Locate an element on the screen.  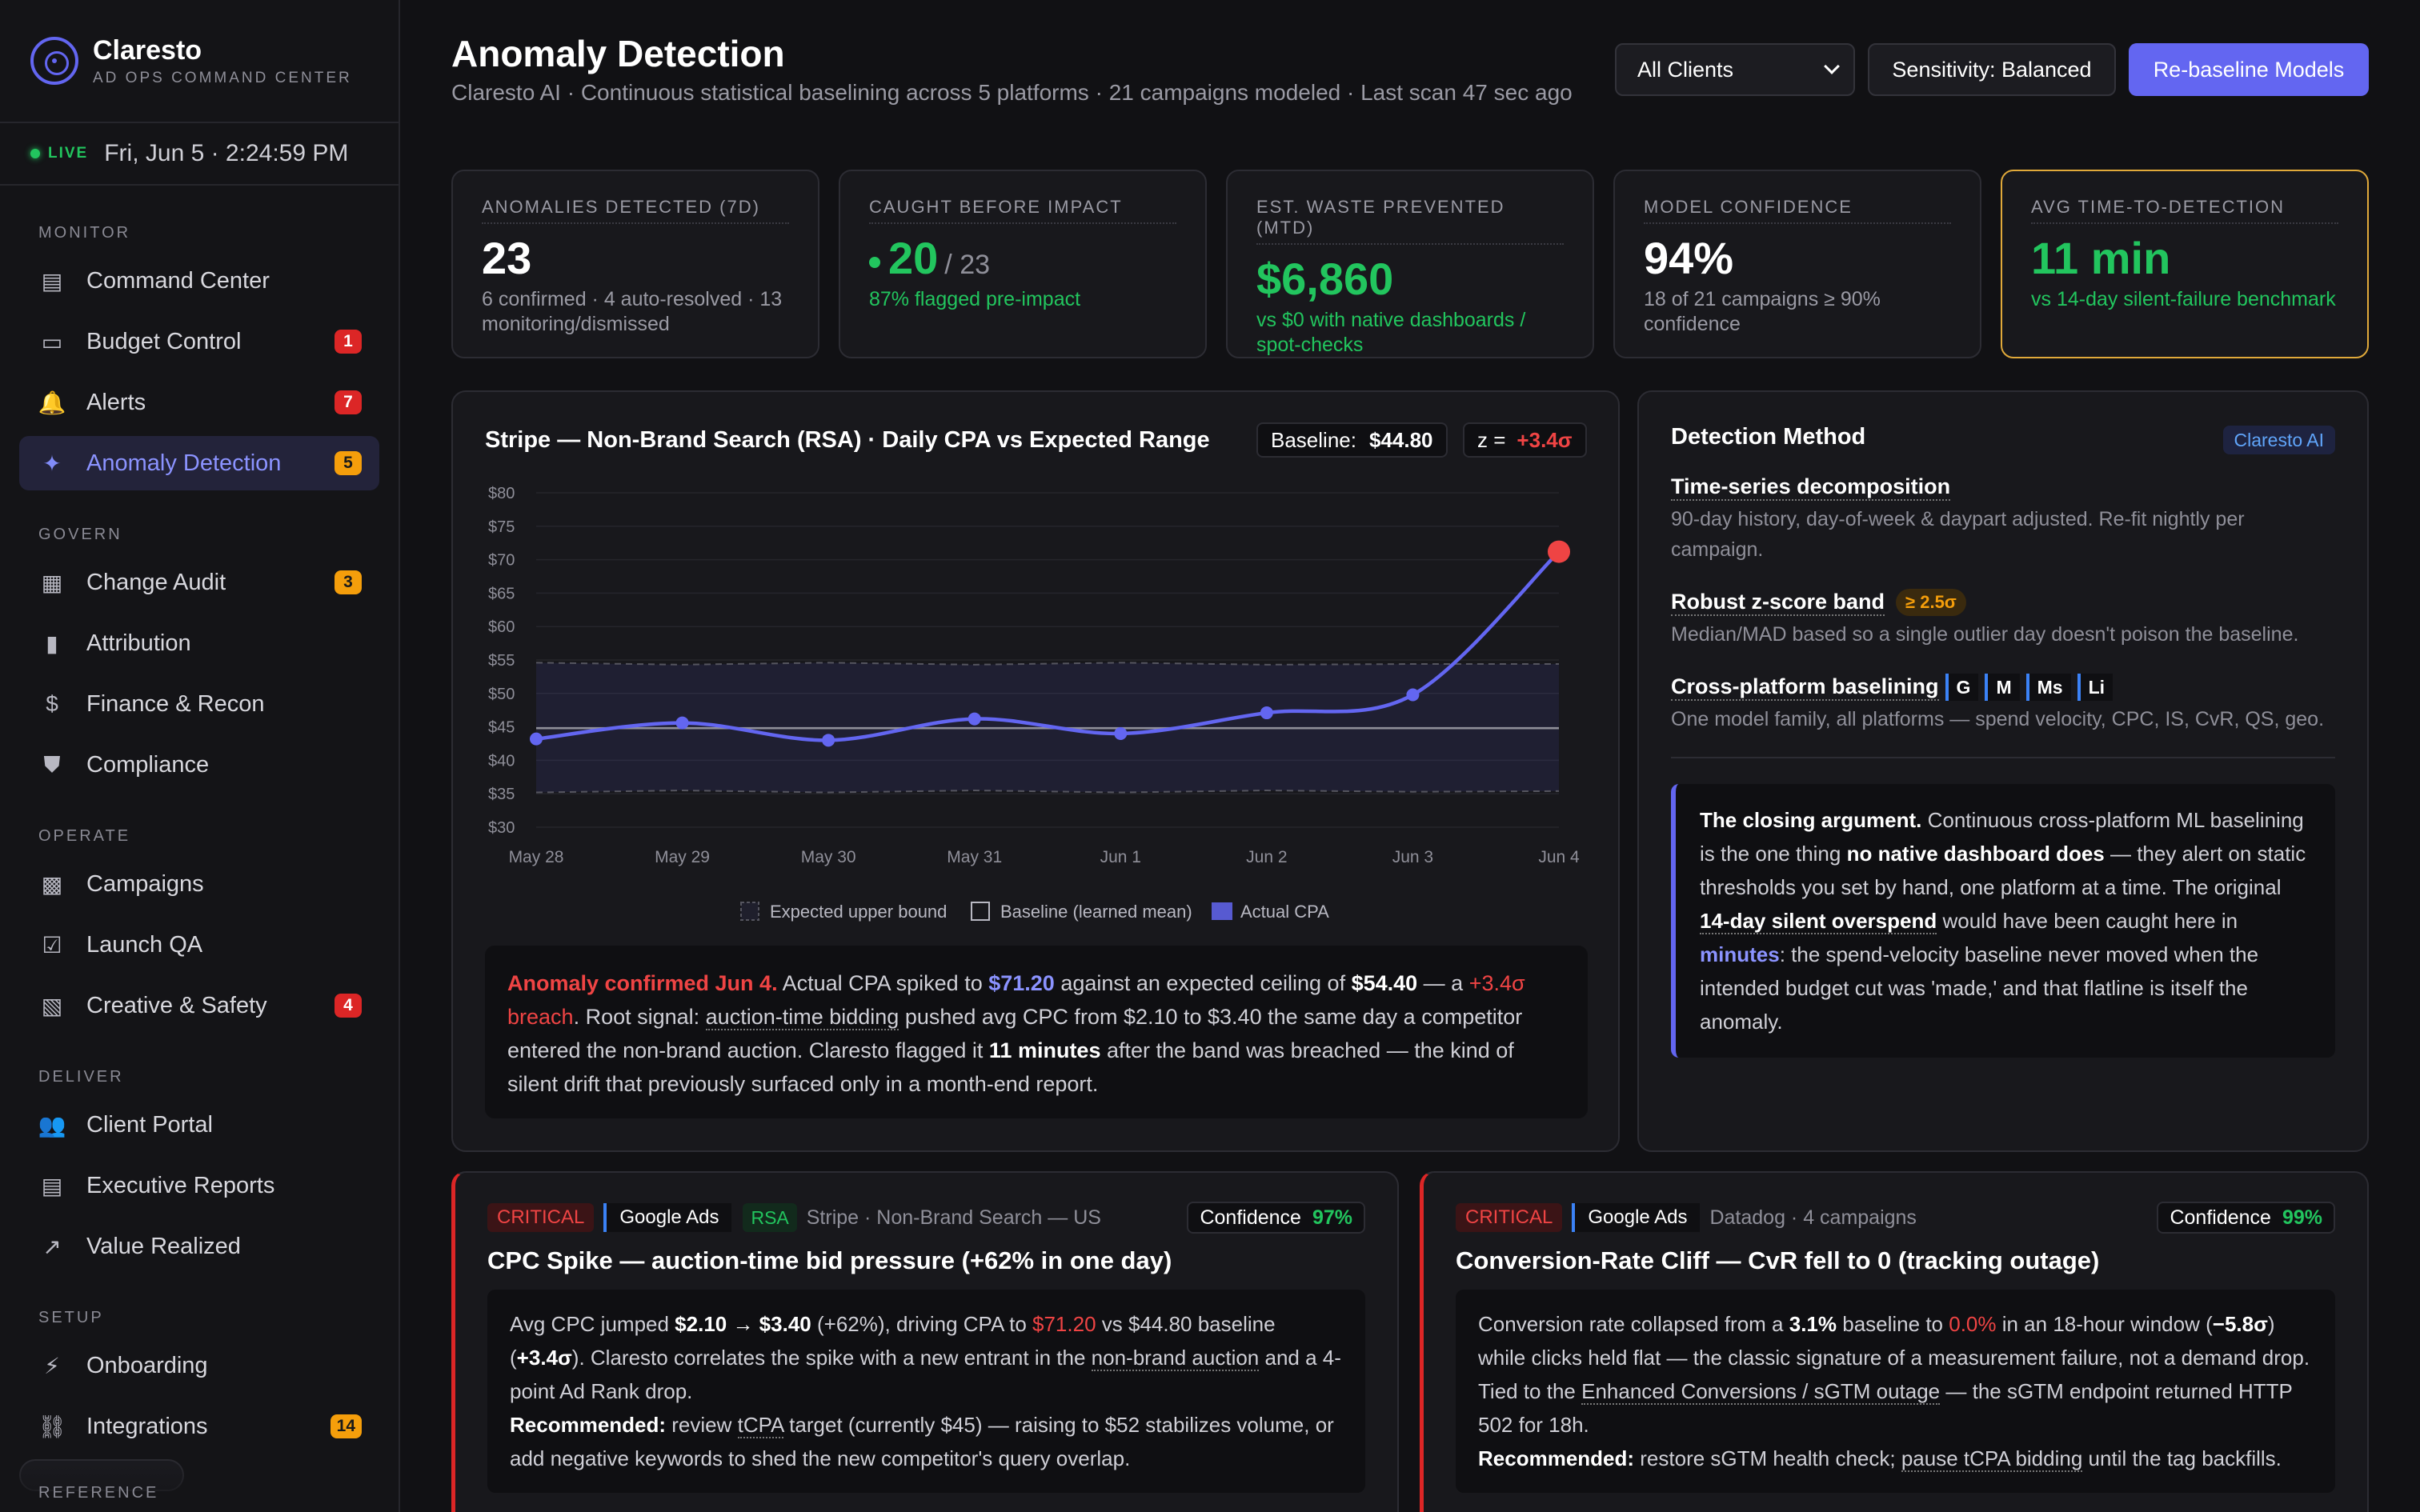
sidebar-item-label: Finance & Recon is located at coordinates (175, 703).